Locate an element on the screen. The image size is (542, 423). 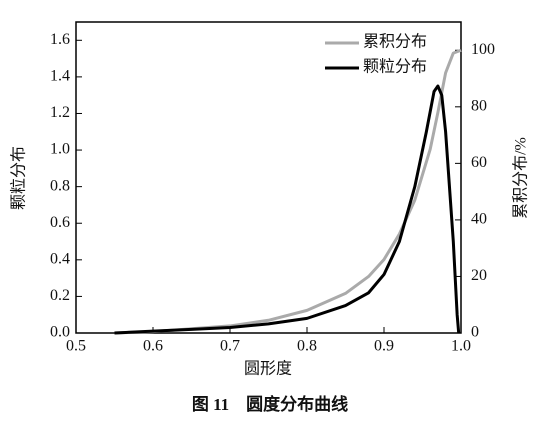
x-tick-label: 0.8 is located at coordinates (307, 346).